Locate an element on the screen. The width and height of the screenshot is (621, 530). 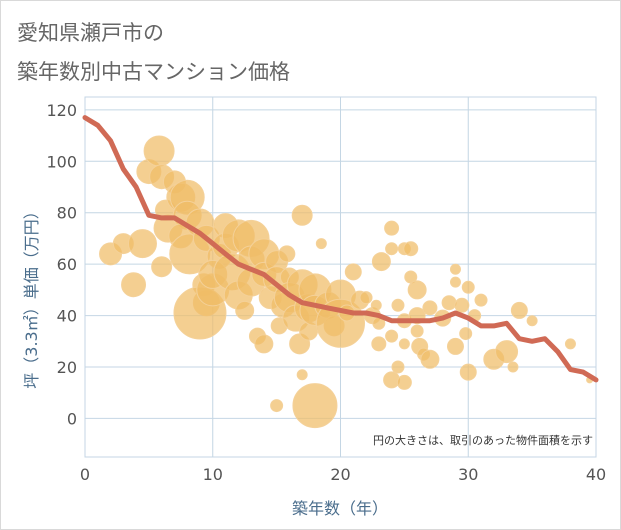
chart-title-line-1: 愛知県瀬戸市の is located at coordinates (90, 33).